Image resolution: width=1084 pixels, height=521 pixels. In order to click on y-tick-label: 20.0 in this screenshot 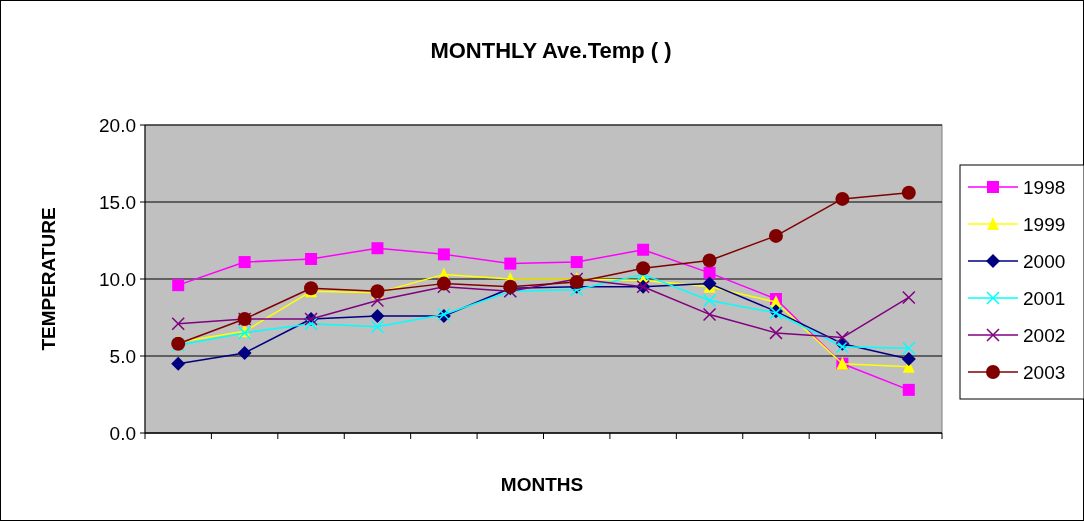, I will do `click(117, 125)`.